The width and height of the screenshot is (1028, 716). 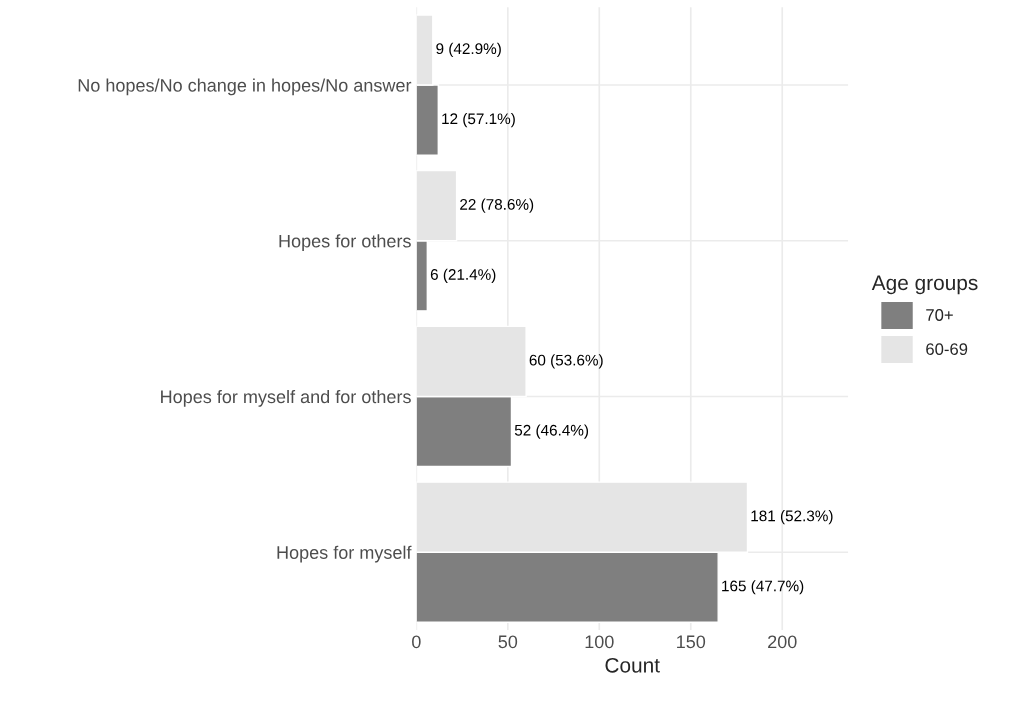 What do you see at coordinates (566, 361) in the screenshot?
I see `data-label: 60 (53.6%)` at bounding box center [566, 361].